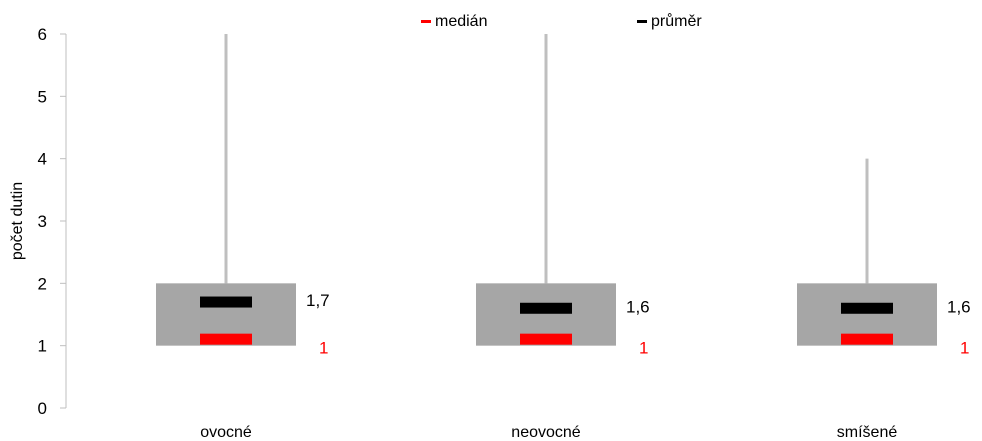  What do you see at coordinates (461, 21) in the screenshot?
I see `legend-median-label: medián` at bounding box center [461, 21].